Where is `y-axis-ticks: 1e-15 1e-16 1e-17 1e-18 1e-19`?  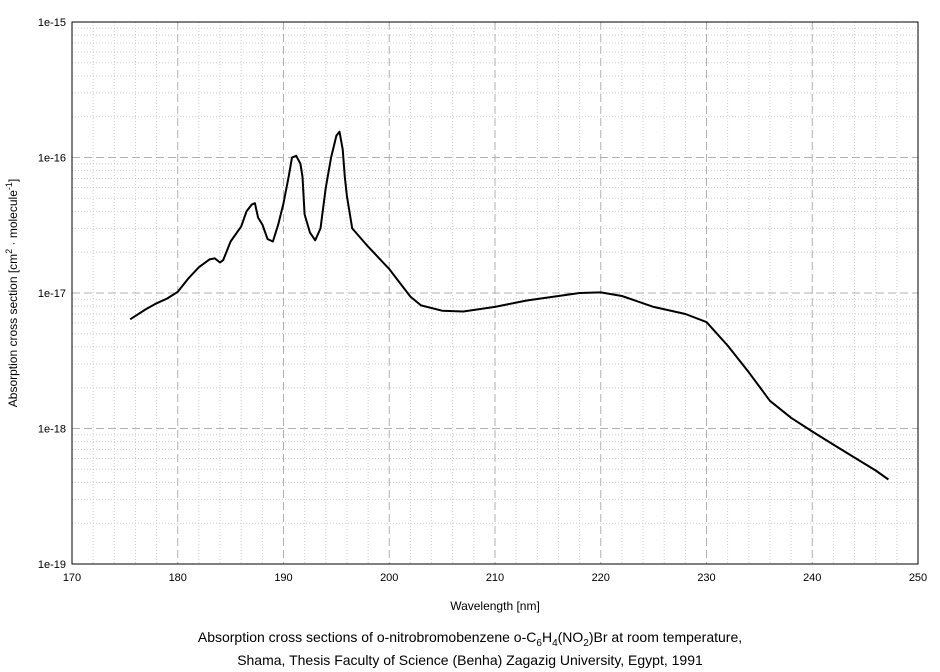 y-axis-ticks: 1e-15 1e-16 1e-17 1e-18 1e-19 is located at coordinates (52, 294).